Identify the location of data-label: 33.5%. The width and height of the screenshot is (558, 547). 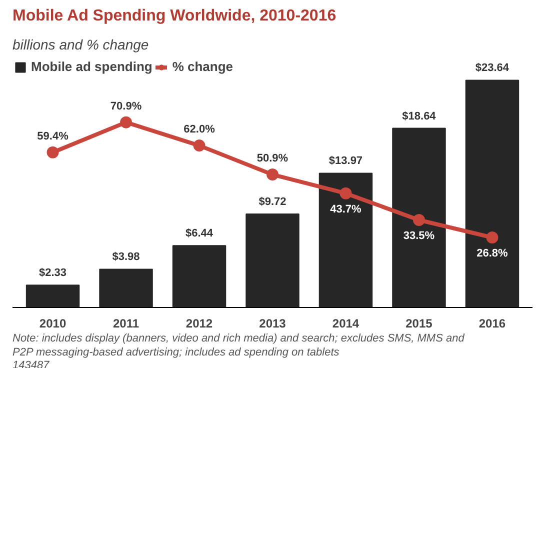
(419, 236).